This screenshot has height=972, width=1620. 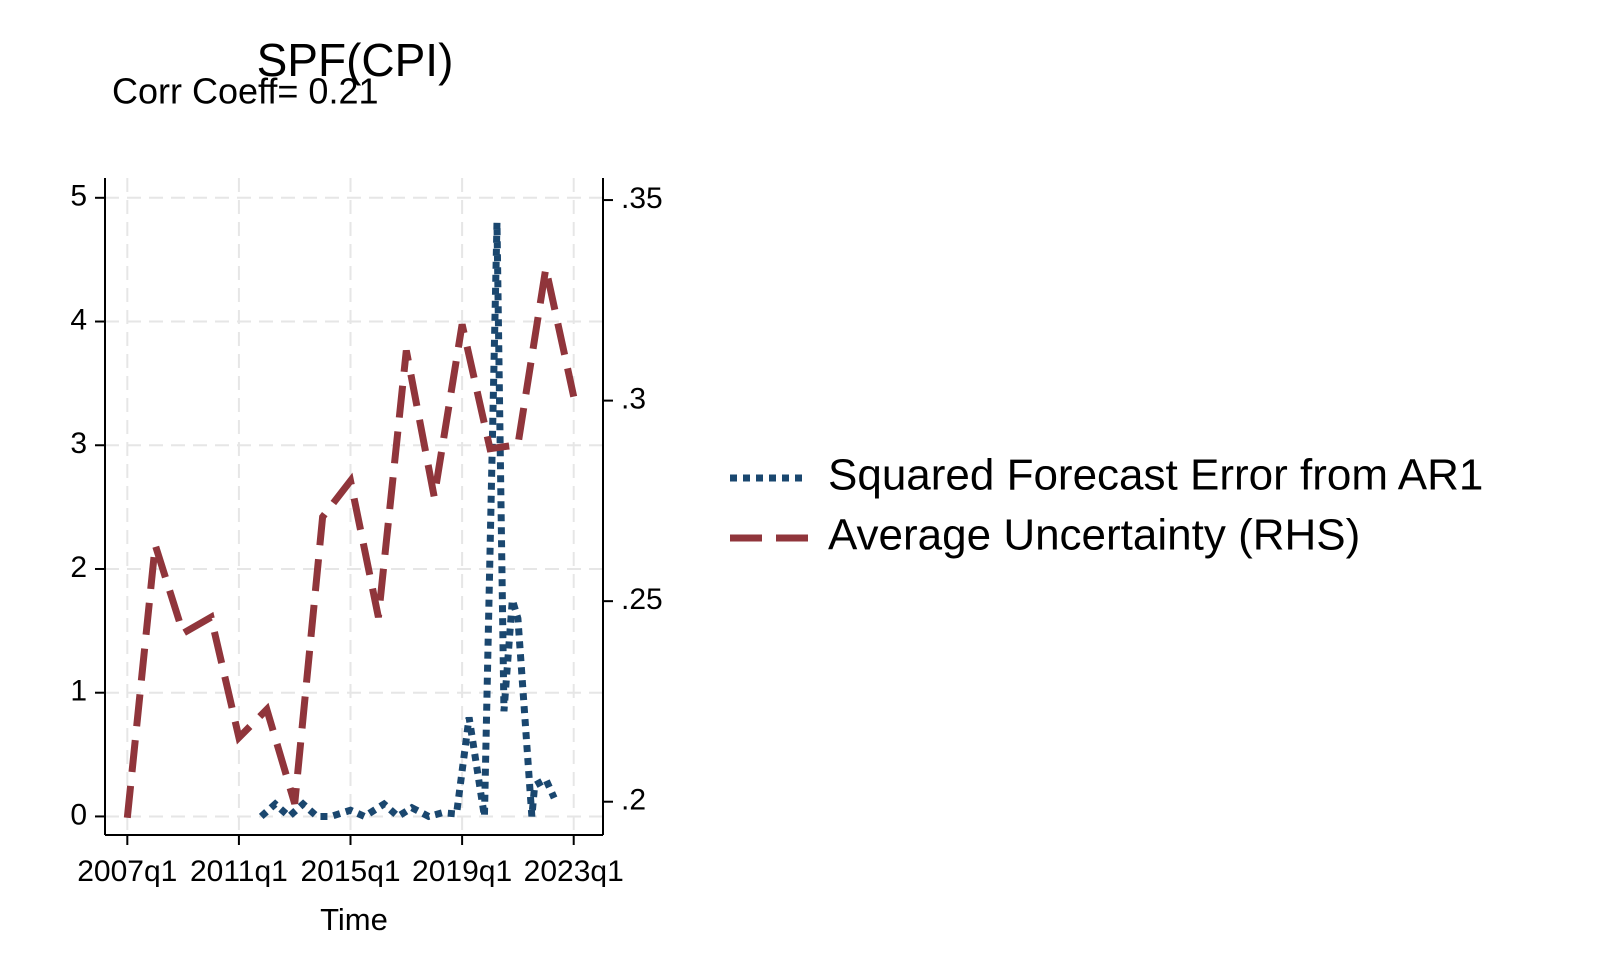 I want to click on legend-label: Squared Forecast Error from AR1, so click(x=1155, y=475).